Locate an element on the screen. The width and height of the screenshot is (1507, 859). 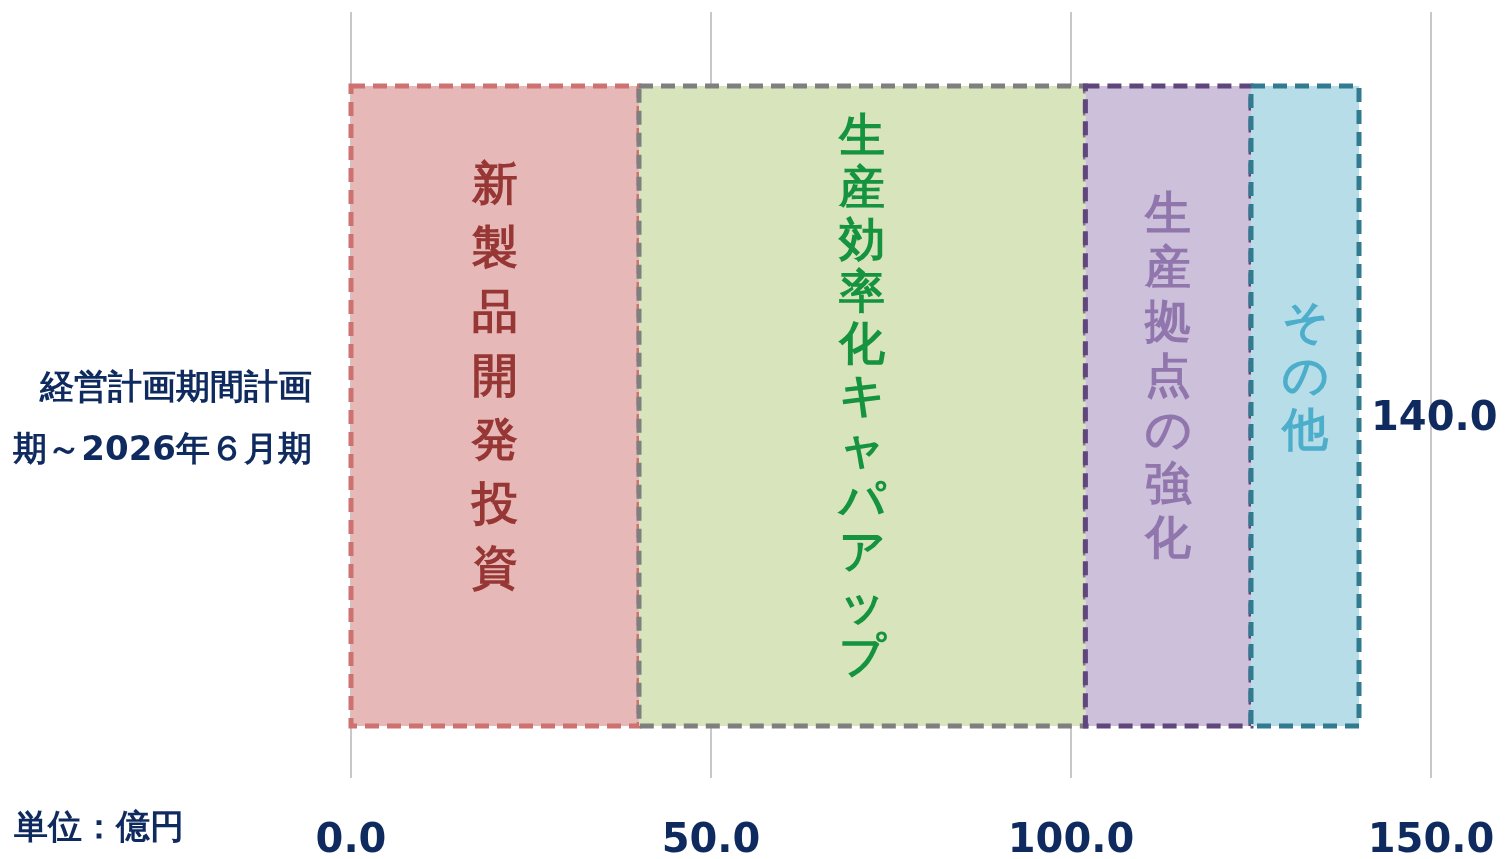
y-tick-label: 経営計画期間計画期～2026年６月期 is located at coordinates (162, 417).